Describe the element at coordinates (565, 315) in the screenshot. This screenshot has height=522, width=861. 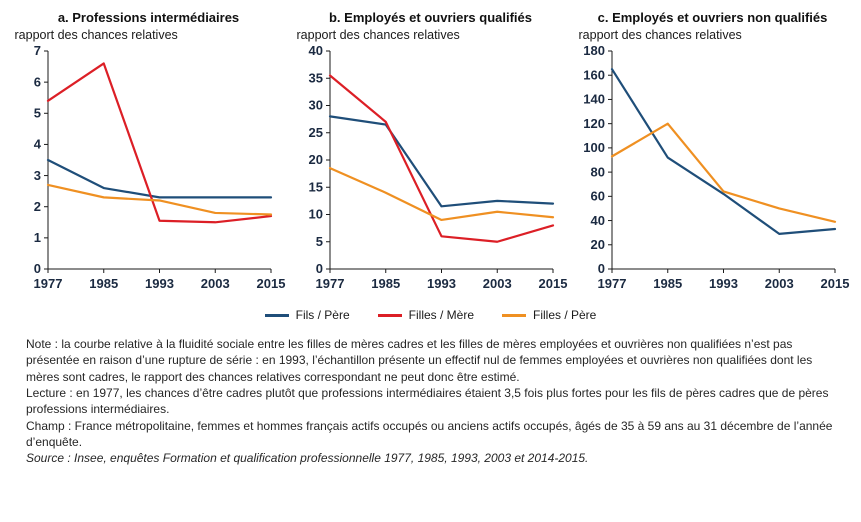
I see `legend-label-filles-pere: Filles / Père` at that location.